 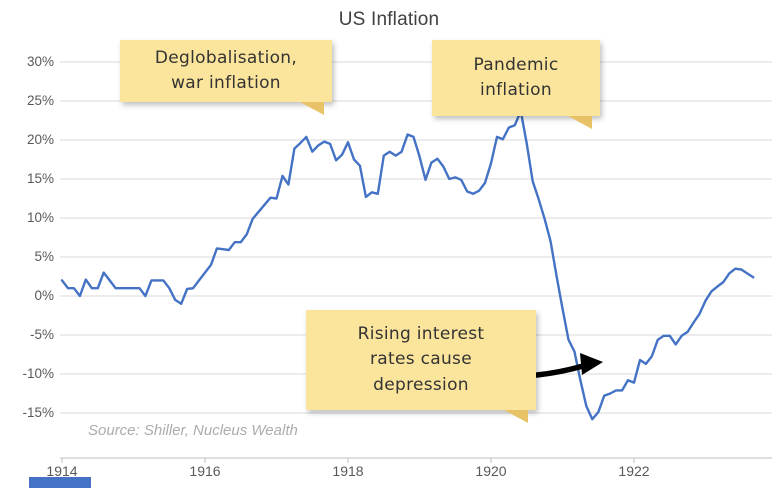 What do you see at coordinates (516, 84) in the screenshot?
I see `sticky-note-pandemic: Pandemic inflation` at bounding box center [516, 84].